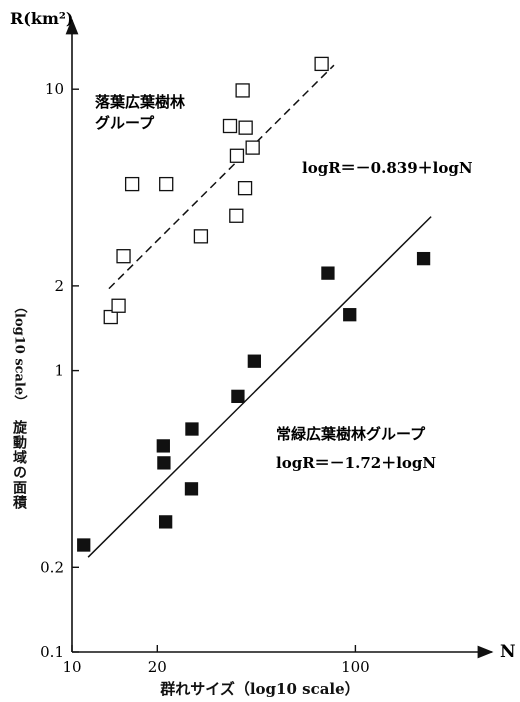 This screenshot has width=520, height=702. Describe the element at coordinates (52, 567) in the screenshot. I see `y-tick-label: 0.2` at that location.